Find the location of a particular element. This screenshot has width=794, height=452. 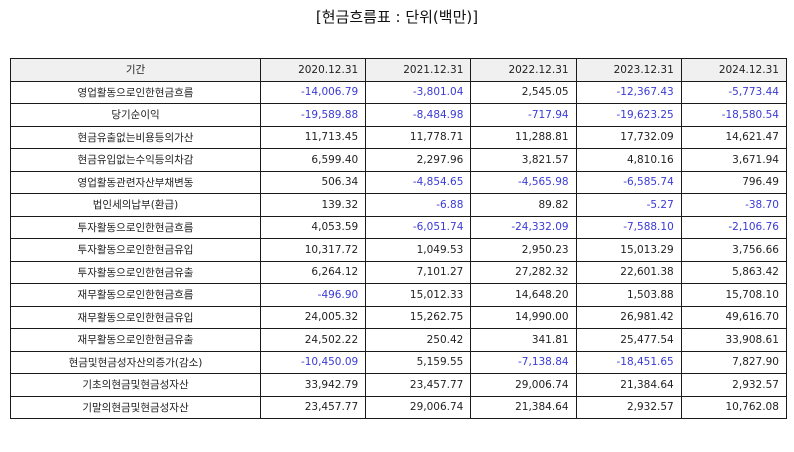

value-cell: 3,821.57 is located at coordinates (523, 160).